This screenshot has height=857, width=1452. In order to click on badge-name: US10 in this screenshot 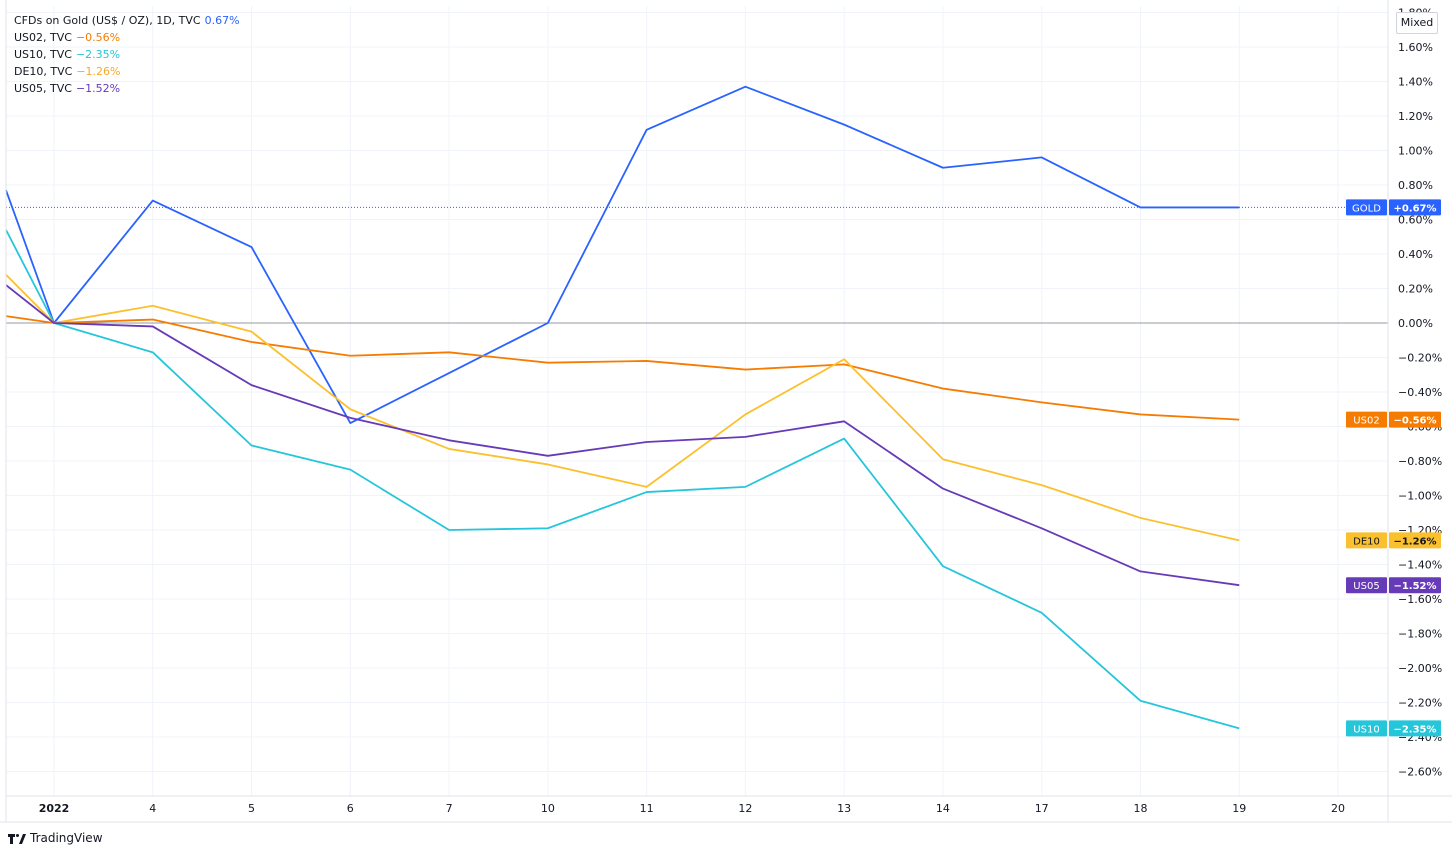, I will do `click(1366, 729)`.